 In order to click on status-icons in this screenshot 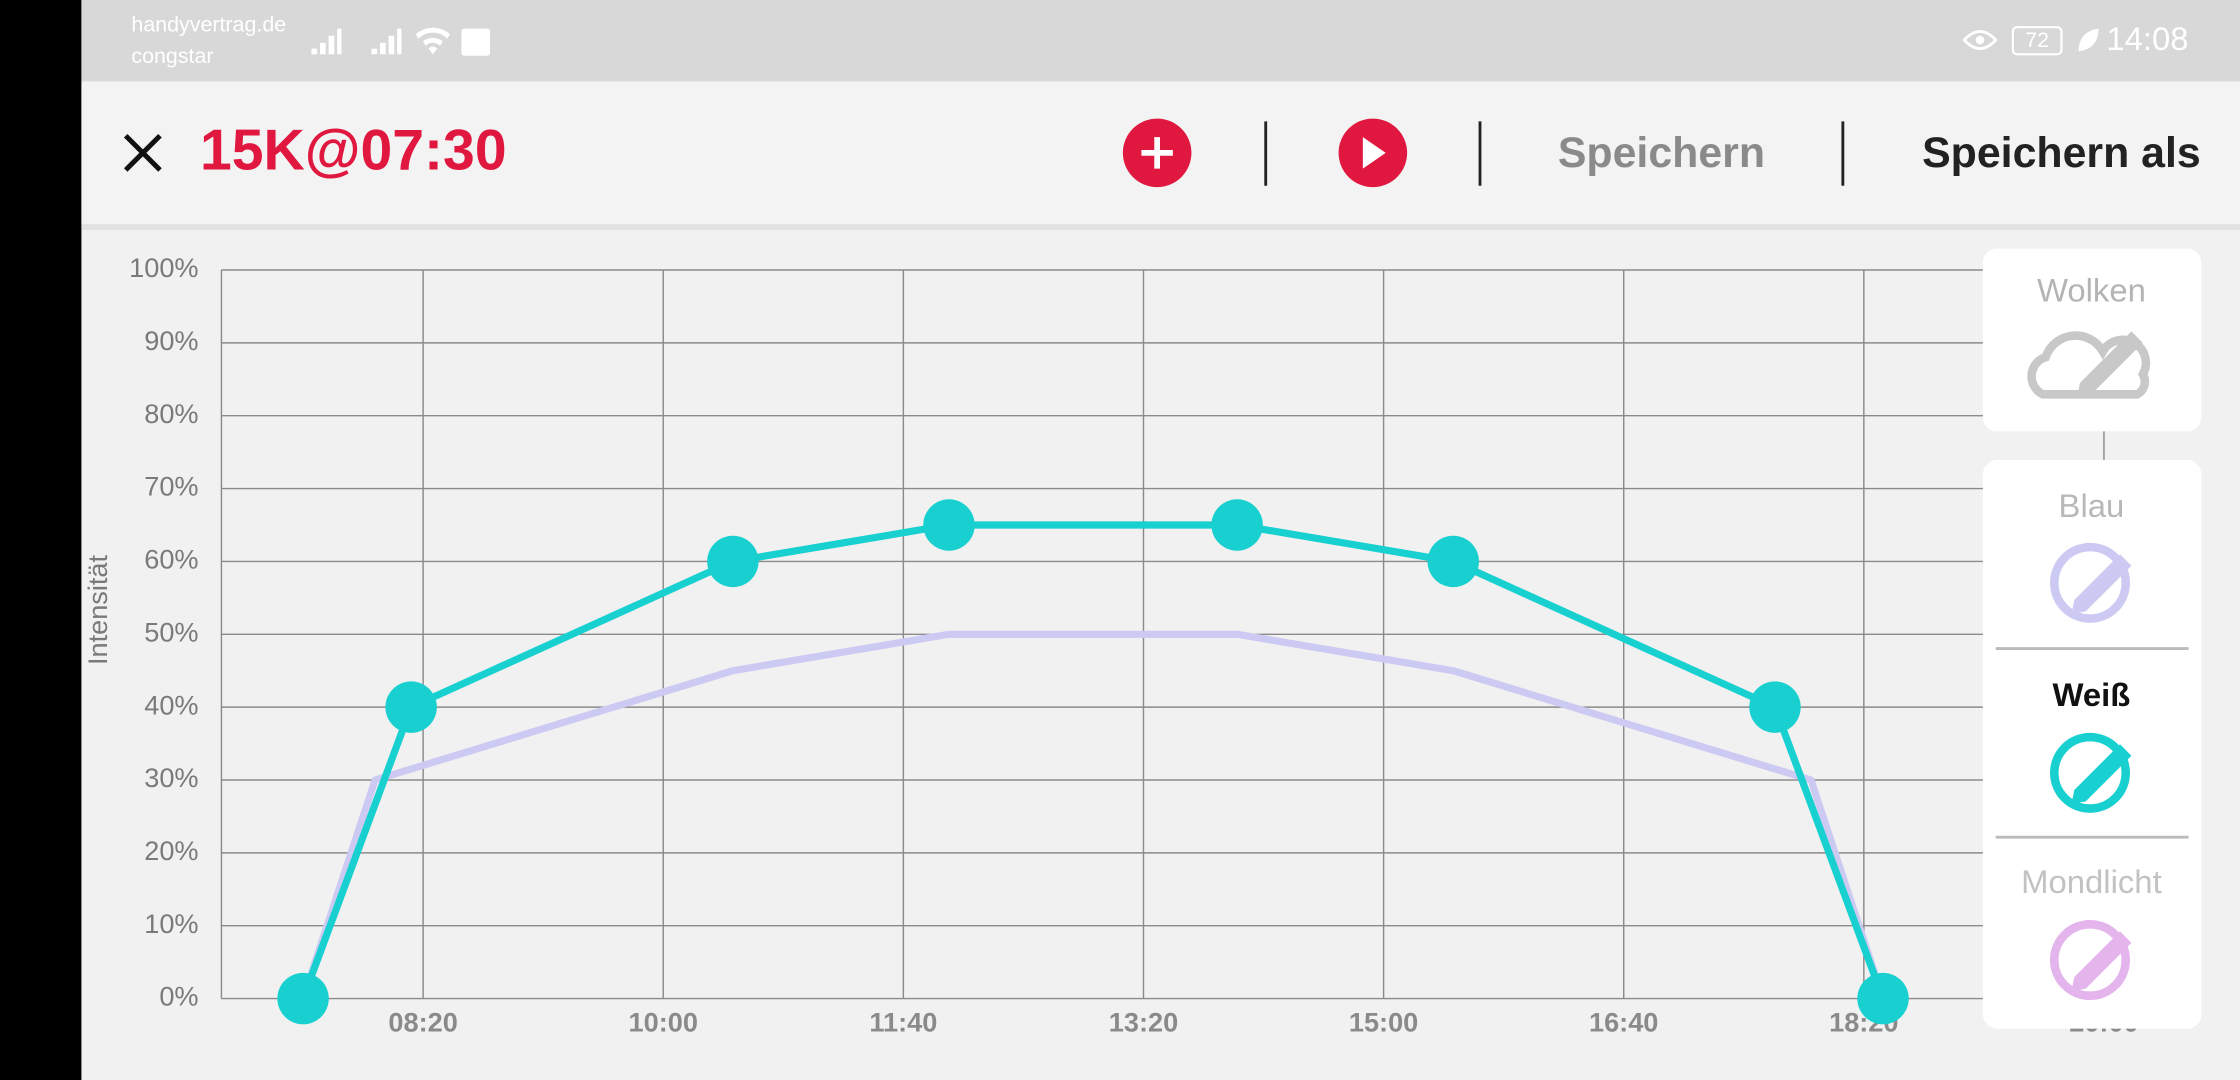, I will do `click(1205, 41)`.